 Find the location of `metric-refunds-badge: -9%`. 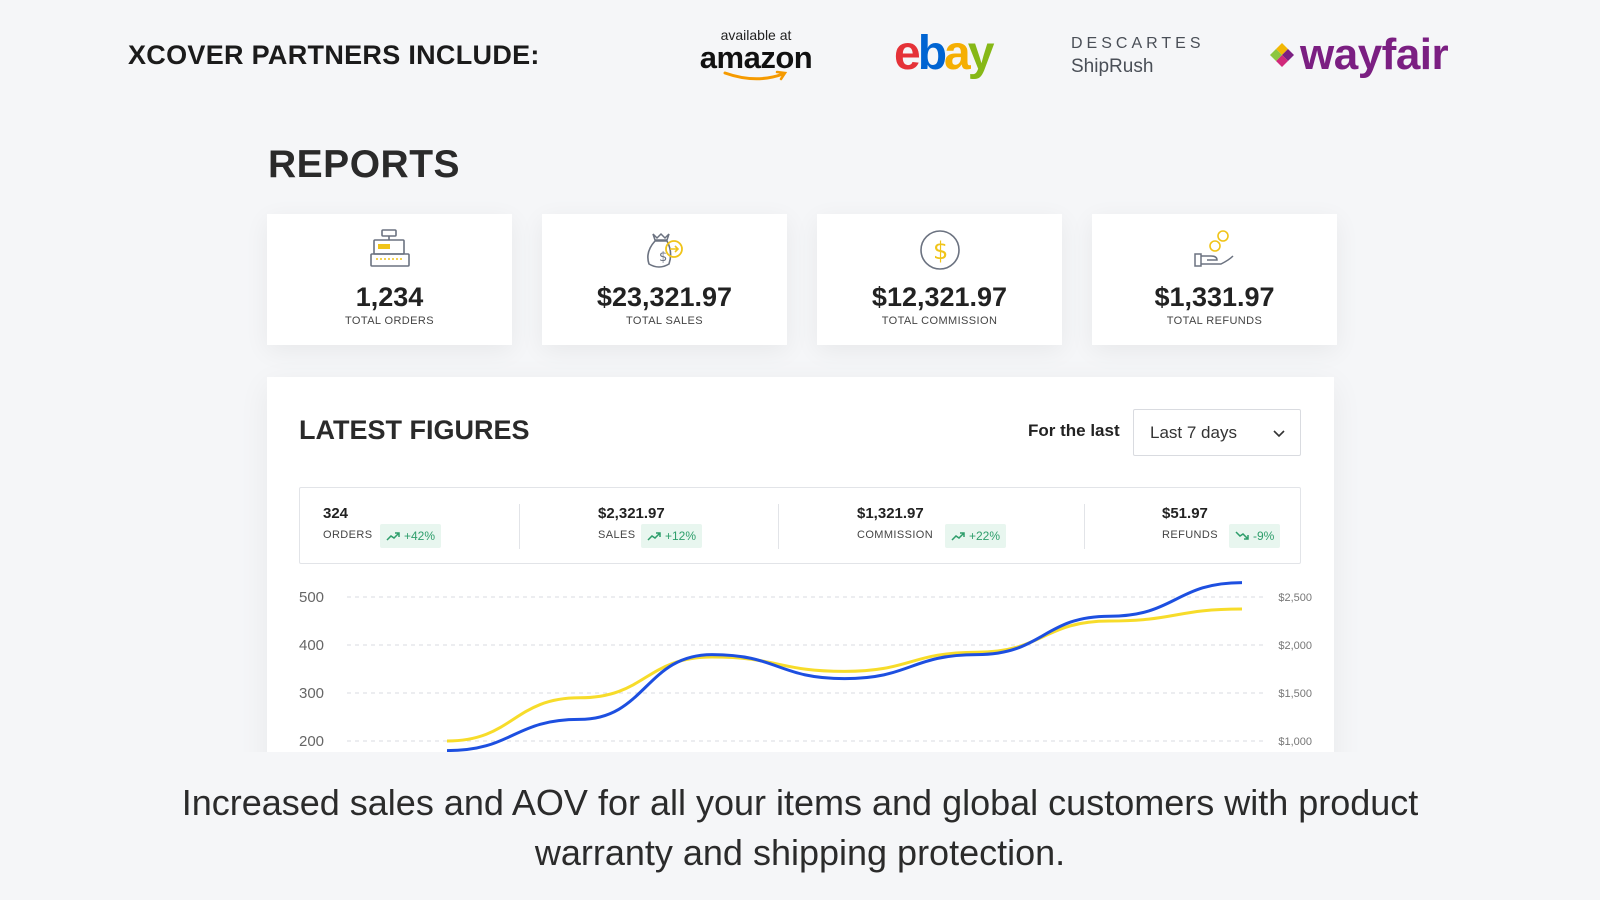

metric-refunds-badge: -9% is located at coordinates (1255, 536).